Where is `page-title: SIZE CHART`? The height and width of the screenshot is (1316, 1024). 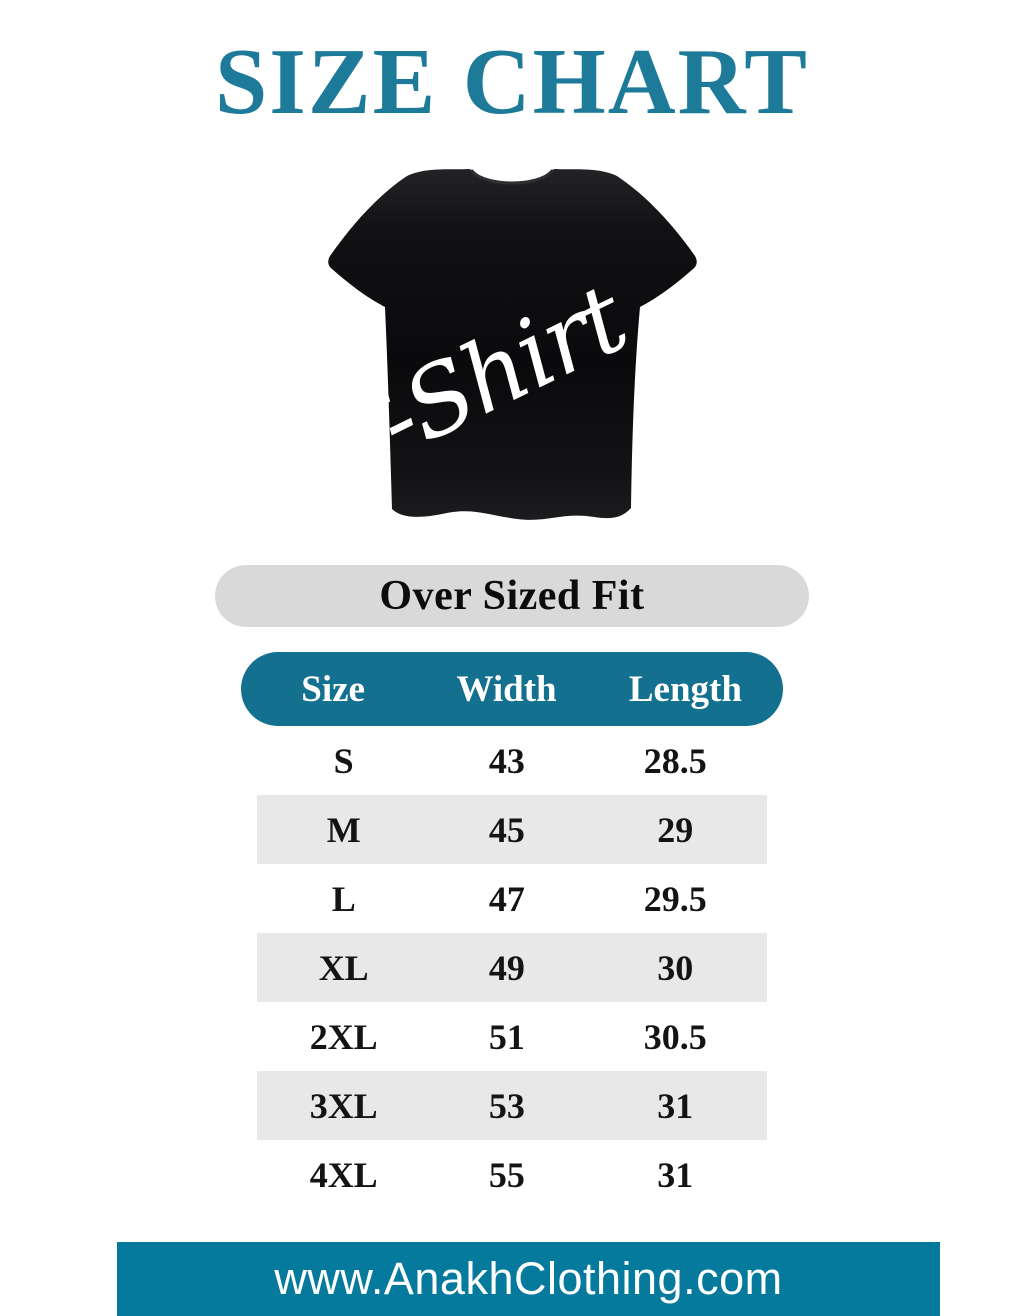
page-title: SIZE CHART is located at coordinates (512, 82).